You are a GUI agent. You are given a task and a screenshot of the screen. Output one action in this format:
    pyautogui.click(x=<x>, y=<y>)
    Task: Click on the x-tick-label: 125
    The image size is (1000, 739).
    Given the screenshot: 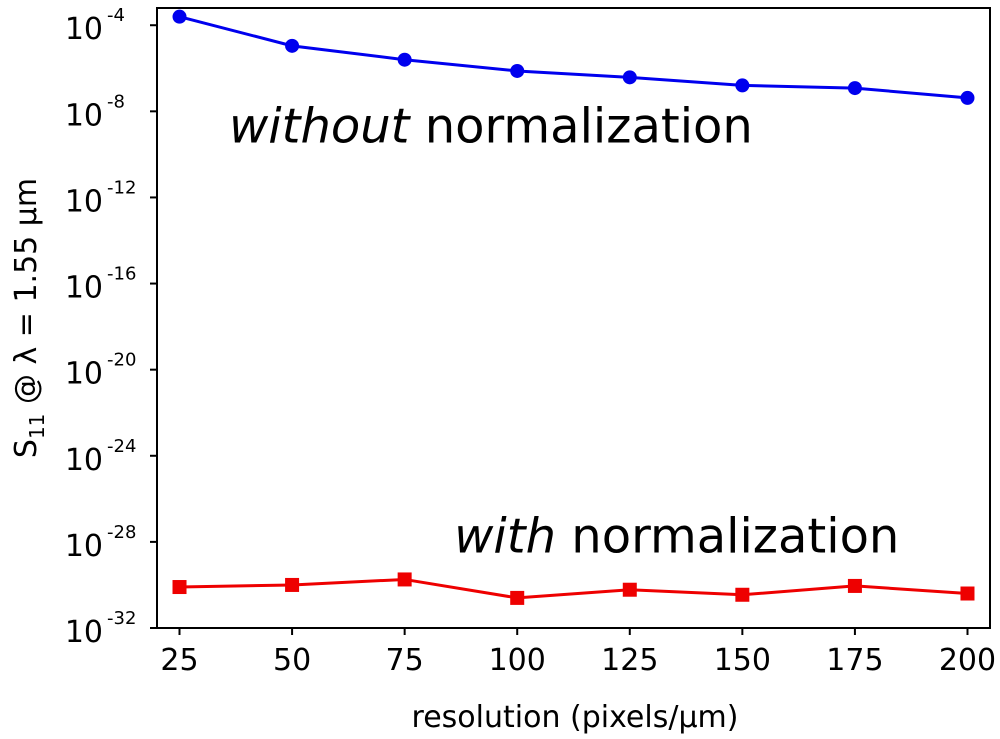 What is the action you would take?
    pyautogui.click(x=629, y=660)
    